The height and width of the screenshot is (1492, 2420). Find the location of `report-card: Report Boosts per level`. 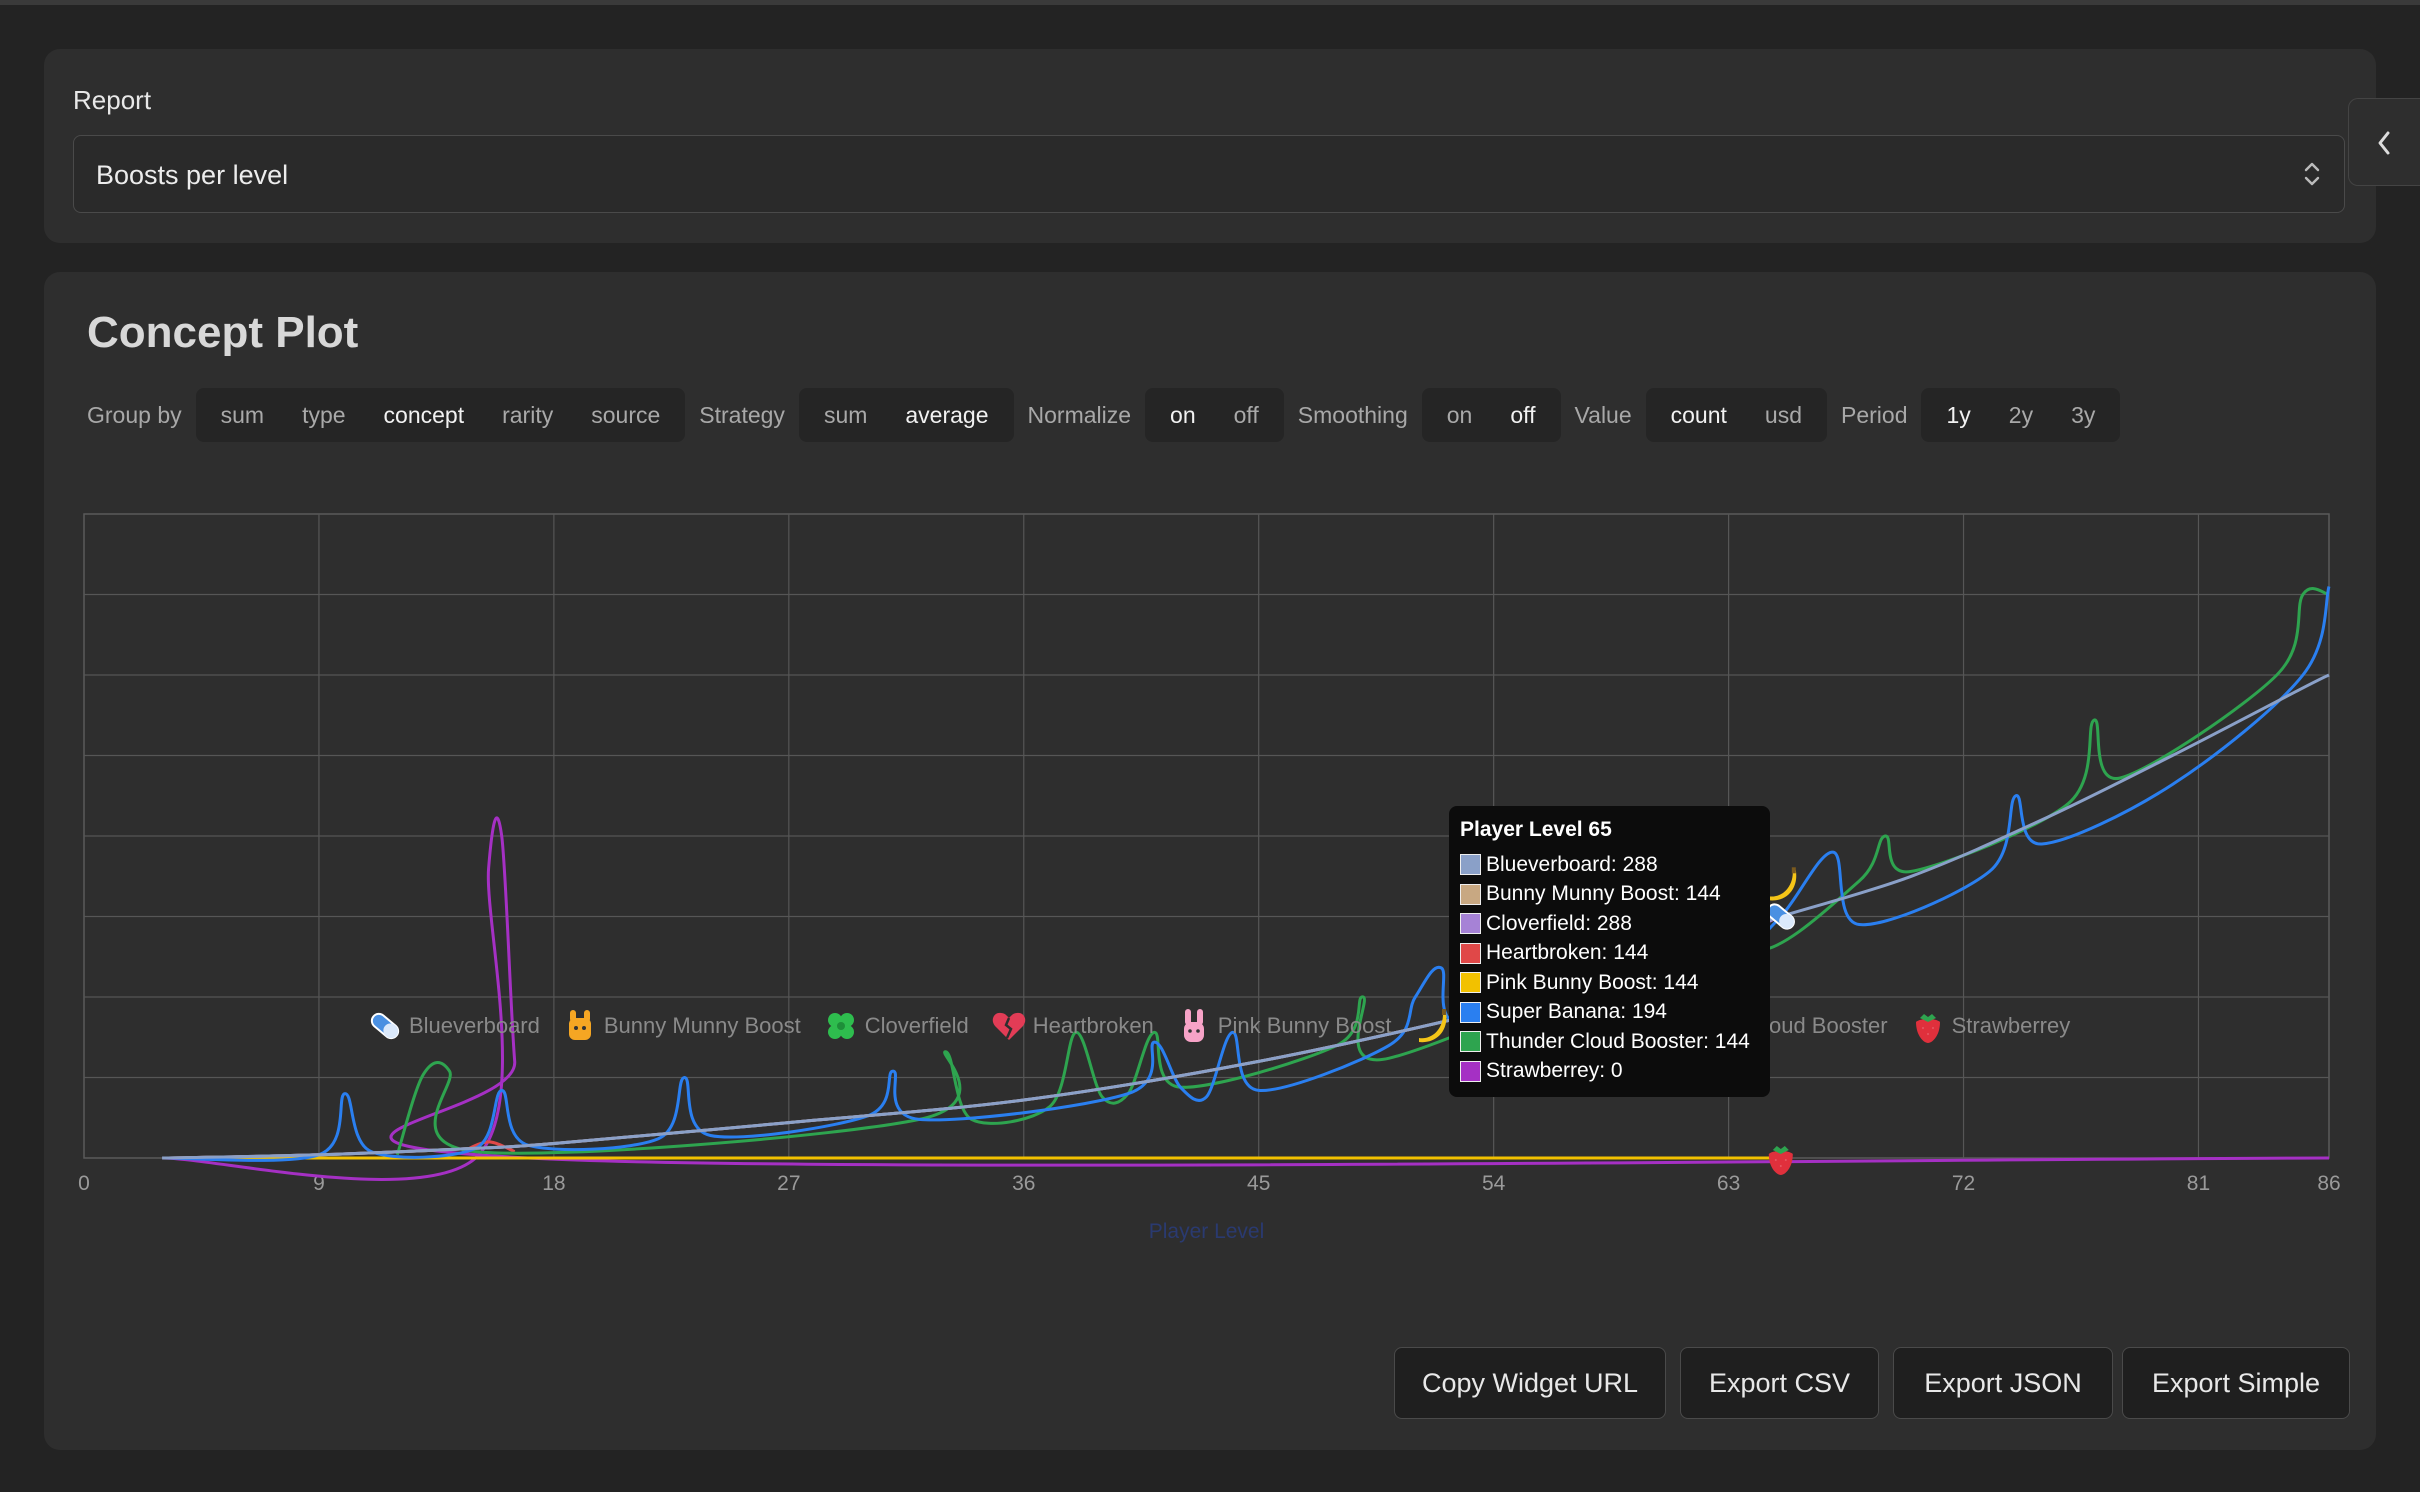

report-card: Report Boosts per level is located at coordinates (1210, 146).